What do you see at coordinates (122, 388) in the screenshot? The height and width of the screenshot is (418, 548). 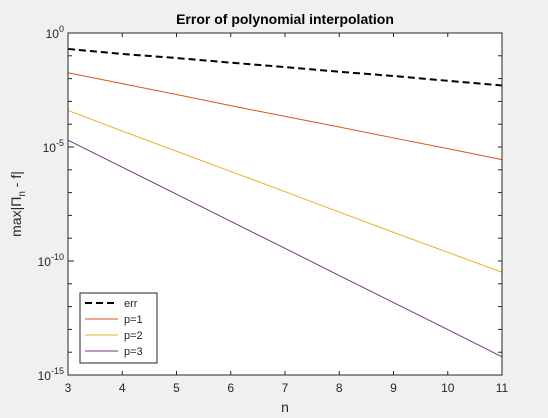 I see `x-tick-label: 4` at bounding box center [122, 388].